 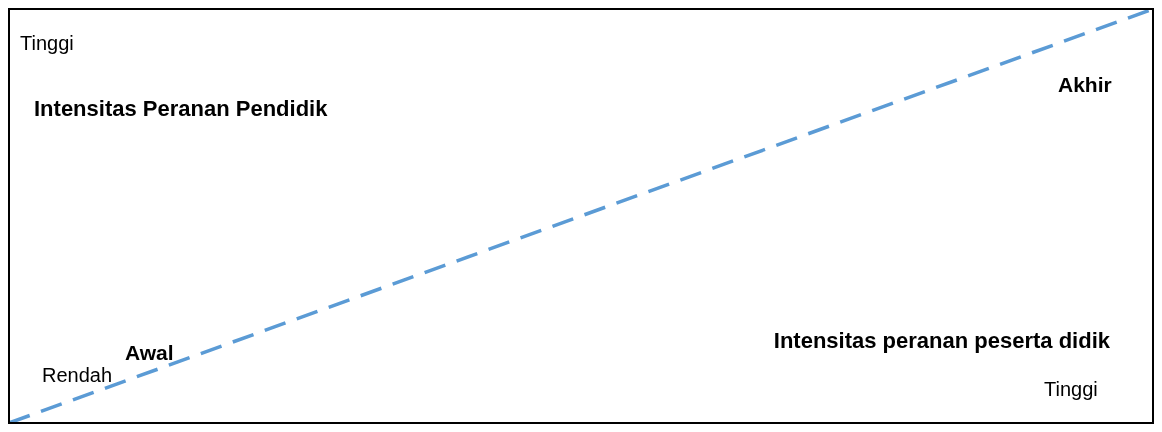 I want to click on annotation: Awal, so click(x=149, y=352).